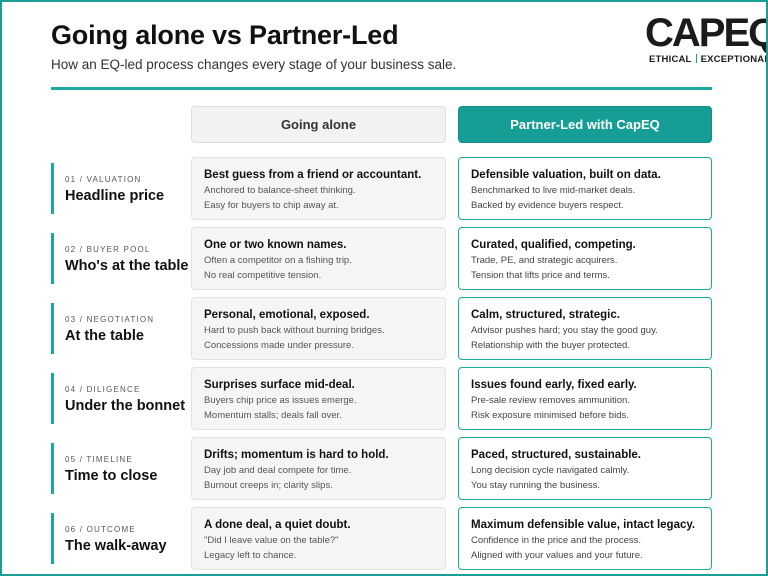  What do you see at coordinates (550, 415) in the screenshot?
I see `cell-line: Risk exposure minimised before bids.` at bounding box center [550, 415].